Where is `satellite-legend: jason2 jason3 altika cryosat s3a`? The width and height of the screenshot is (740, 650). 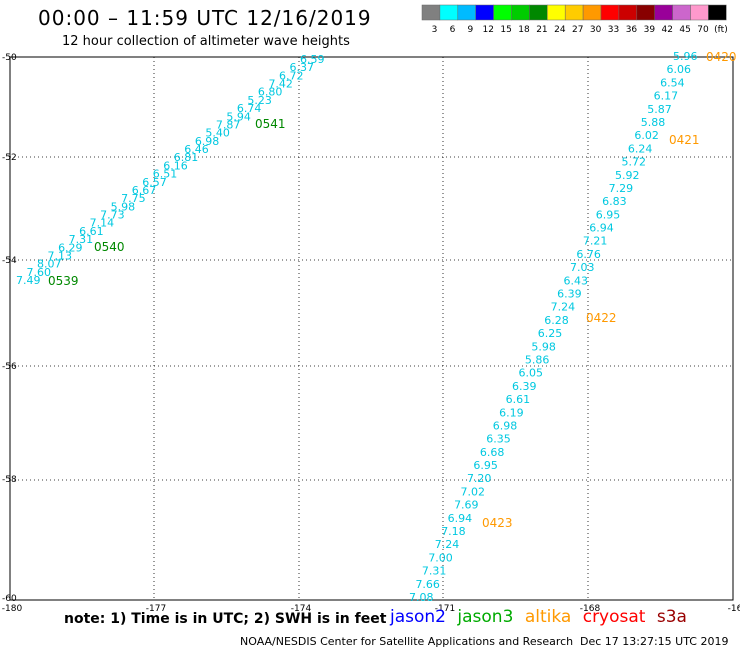
satellite-legend: jason2 jason3 altika cryosat s3a is located at coordinates (541, 617).